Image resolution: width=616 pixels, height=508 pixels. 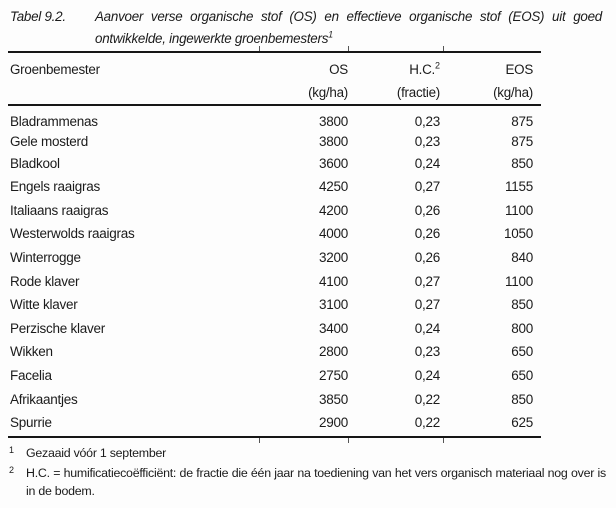 I want to click on row-name: Engels raaigras, so click(x=55, y=187).